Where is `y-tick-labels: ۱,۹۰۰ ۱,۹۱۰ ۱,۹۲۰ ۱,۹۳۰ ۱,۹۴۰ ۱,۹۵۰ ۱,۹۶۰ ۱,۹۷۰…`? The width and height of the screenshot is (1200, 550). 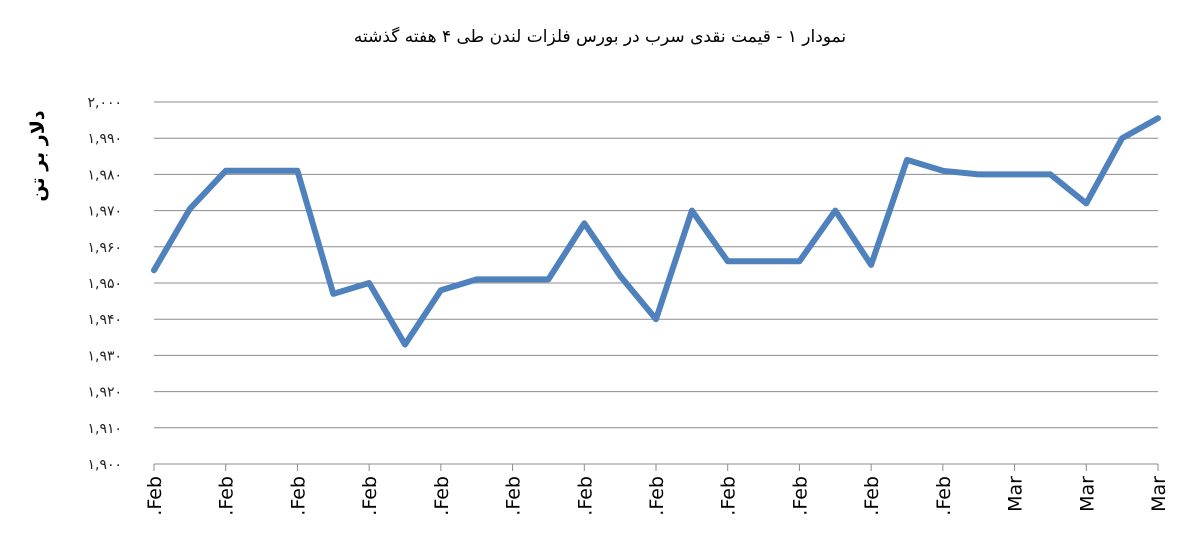 y-tick-labels: ۱,۹۰۰ ۱,۹۱۰ ۱,۹۲۰ ۱,۹۳۰ ۱,۹۴۰ ۱,۹۵۰ ۱,۹۶۰ ۱,۹۷۰… is located at coordinates (104, 284).